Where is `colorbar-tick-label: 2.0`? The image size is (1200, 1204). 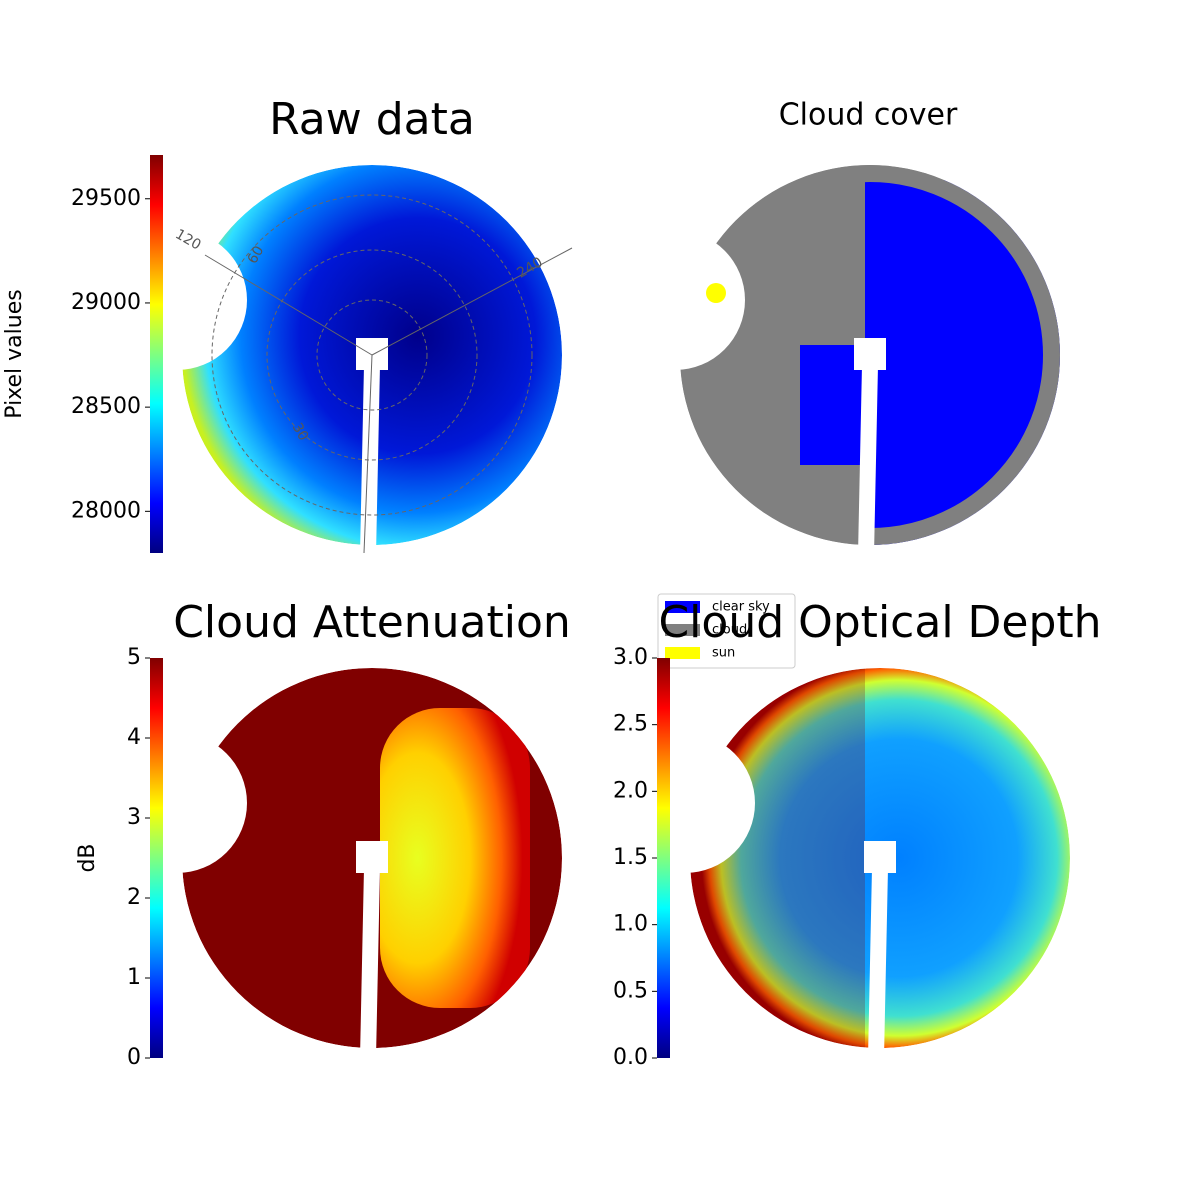 colorbar-tick-label: 2.0 is located at coordinates (630, 790).